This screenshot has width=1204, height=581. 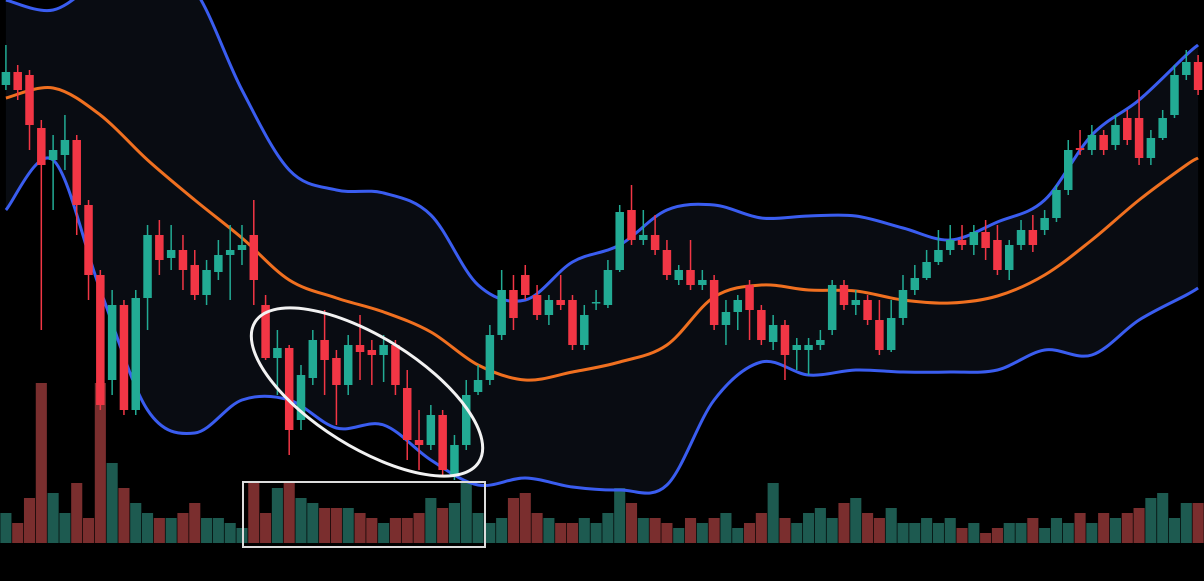 I want to click on highlight-ellipse, so click(x=367, y=392).